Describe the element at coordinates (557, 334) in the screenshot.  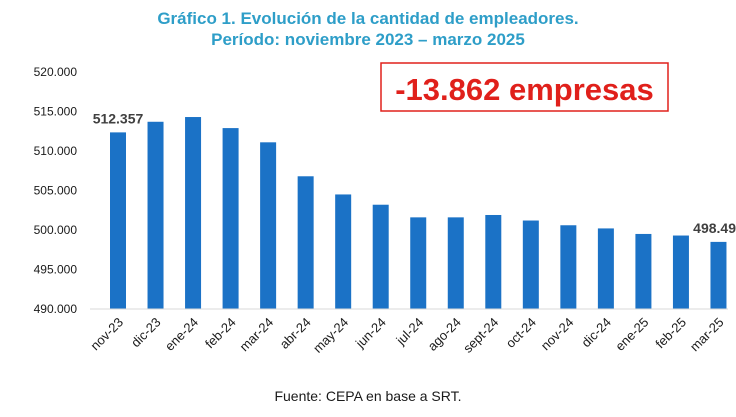
I see `x-tick-label: nov-24` at that location.